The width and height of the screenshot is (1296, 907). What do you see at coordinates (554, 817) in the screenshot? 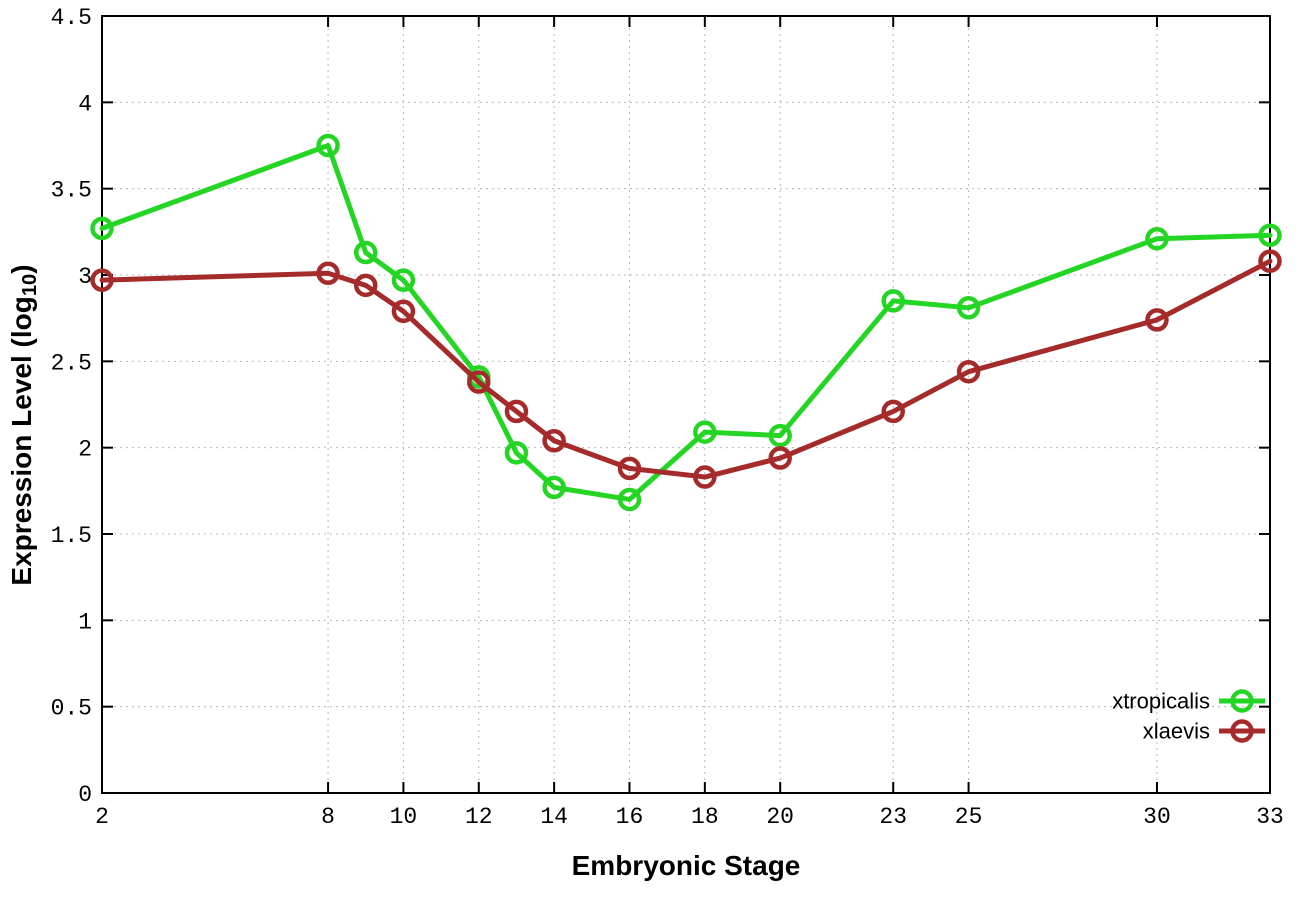
I see `x-tick-label: 14` at bounding box center [554, 817].